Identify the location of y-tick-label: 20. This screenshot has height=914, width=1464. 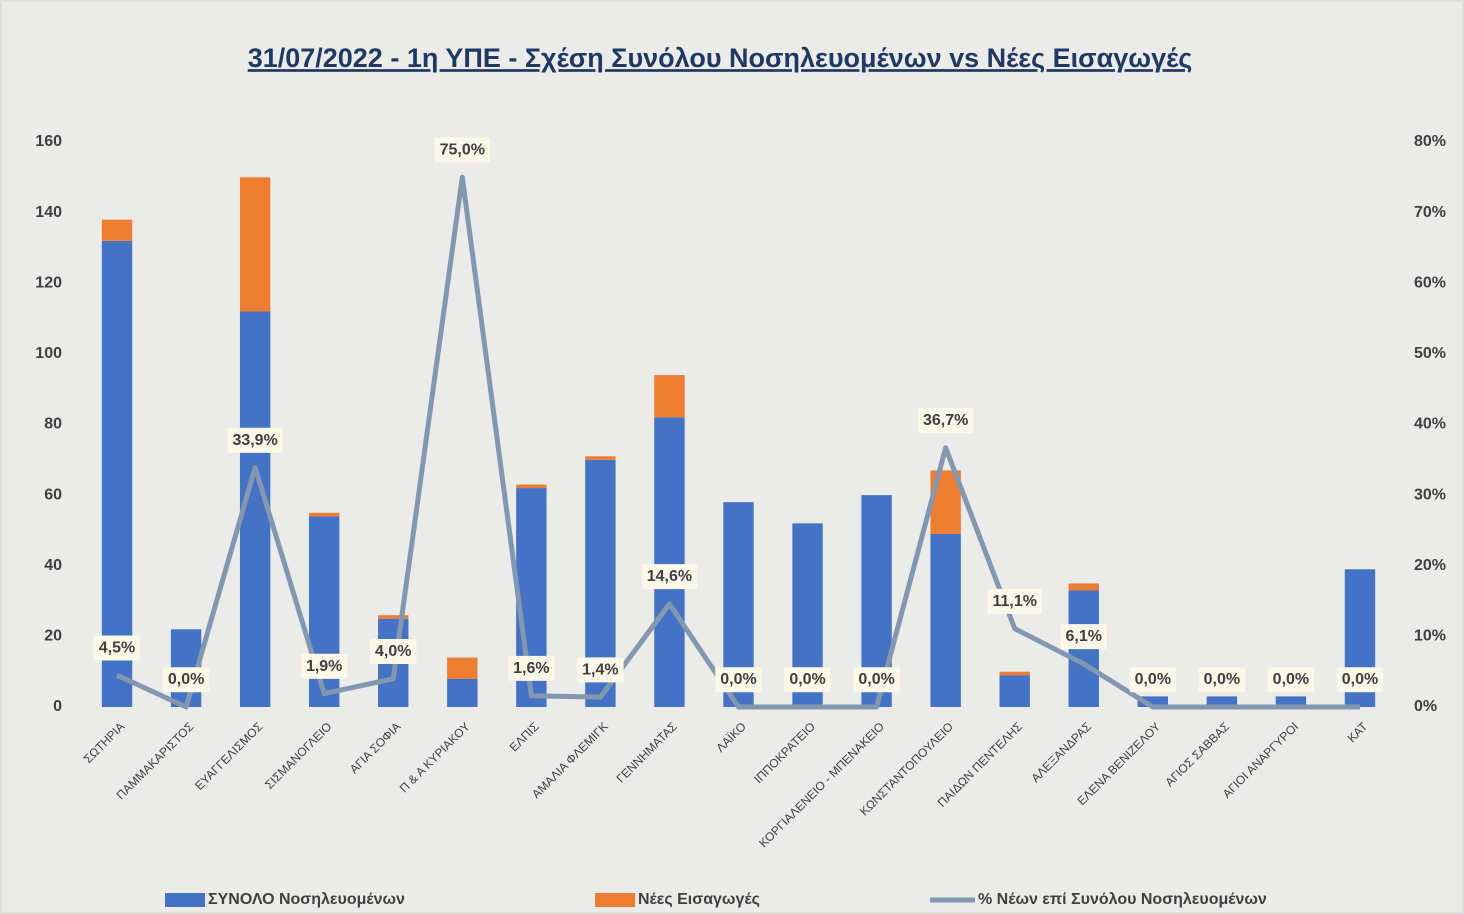
(53, 636).